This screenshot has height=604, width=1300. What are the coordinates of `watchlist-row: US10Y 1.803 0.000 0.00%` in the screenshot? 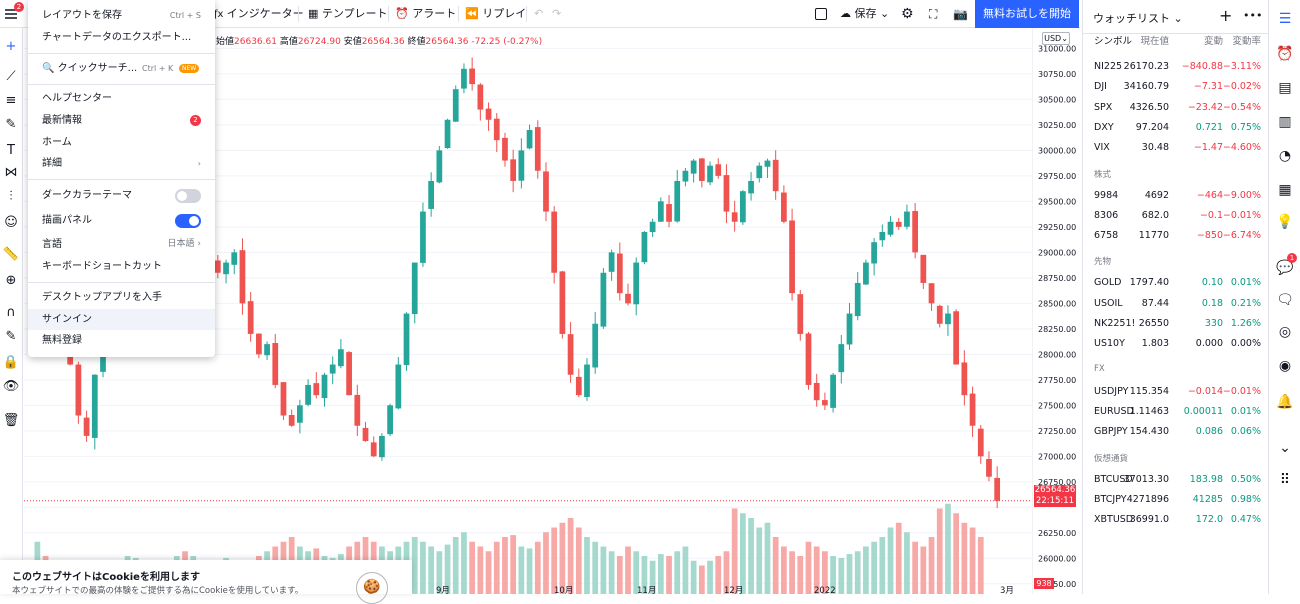 It's located at (1176, 344).